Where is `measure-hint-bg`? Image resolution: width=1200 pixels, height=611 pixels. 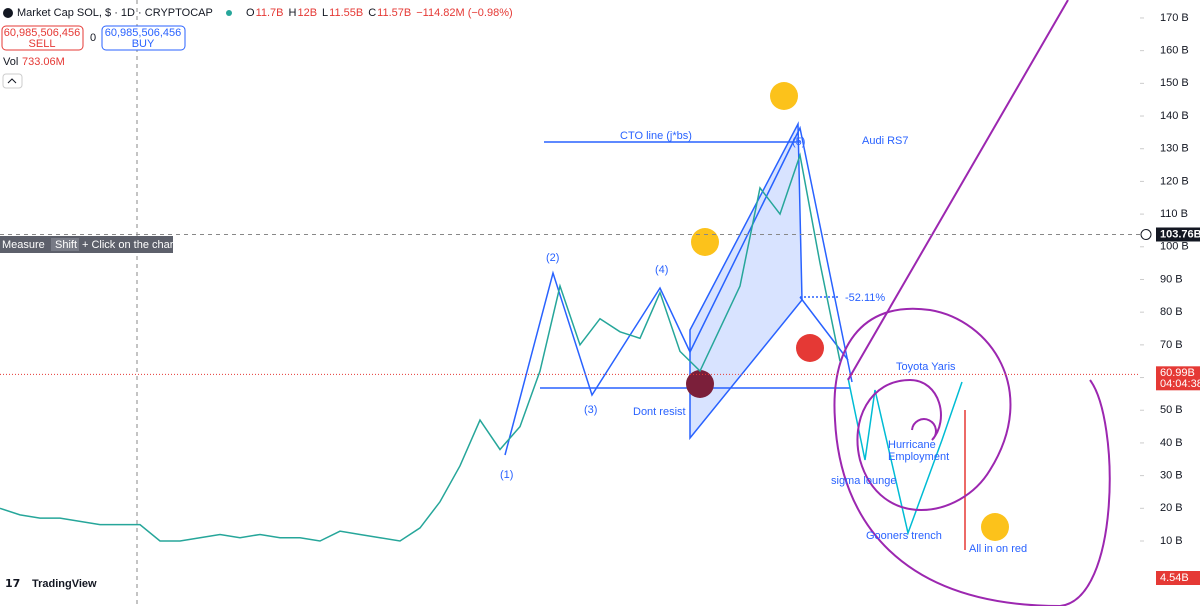
measure-hint-bg is located at coordinates (86, 244).